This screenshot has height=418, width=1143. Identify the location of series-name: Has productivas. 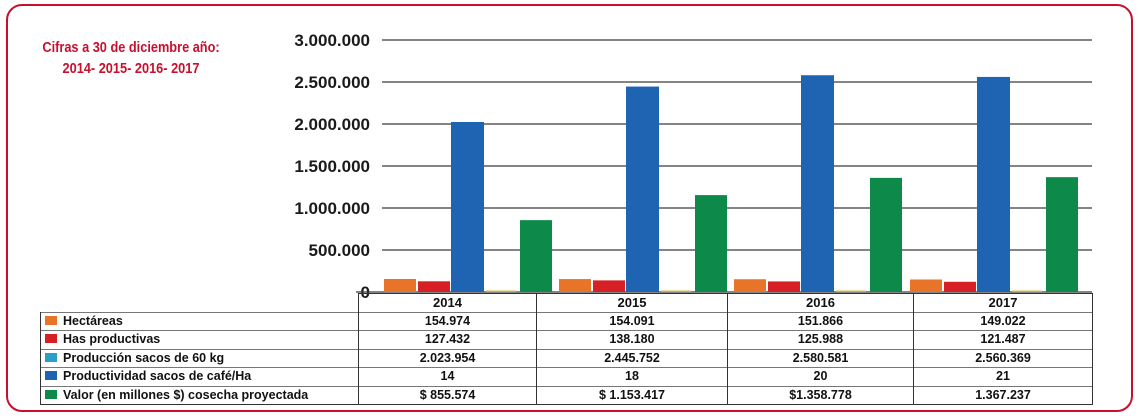
(112, 339).